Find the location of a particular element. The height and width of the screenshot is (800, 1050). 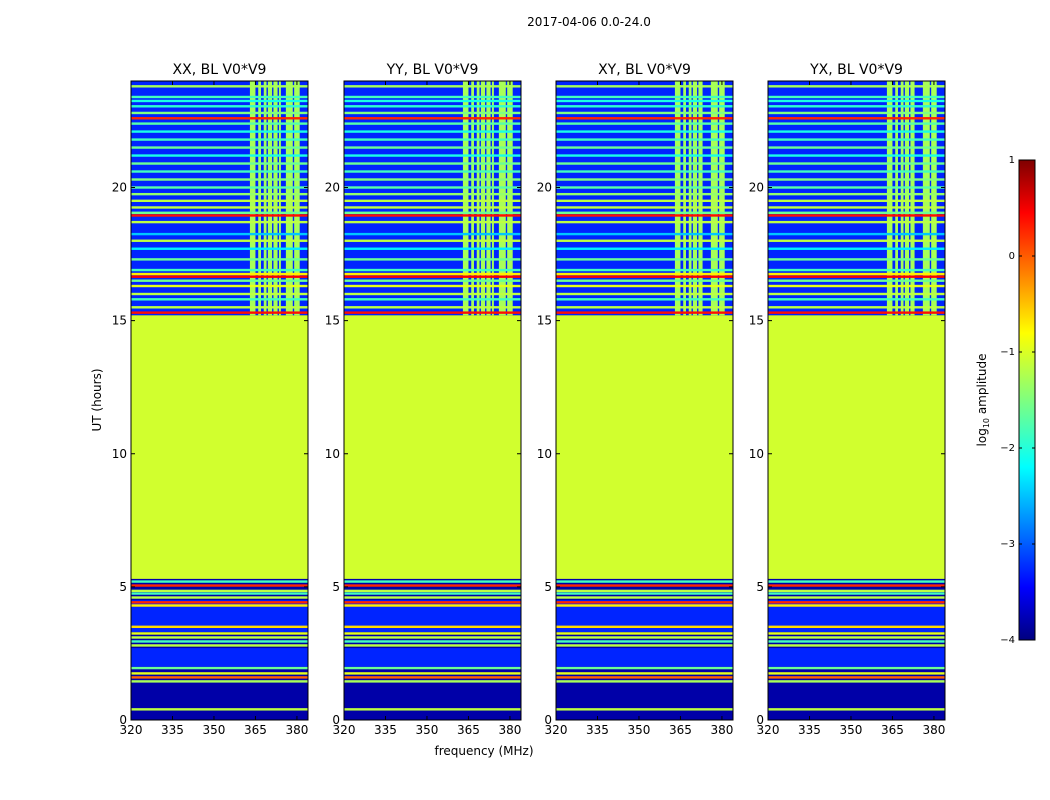

panel-title: XX, BL V0*V9 is located at coordinates (220, 70).